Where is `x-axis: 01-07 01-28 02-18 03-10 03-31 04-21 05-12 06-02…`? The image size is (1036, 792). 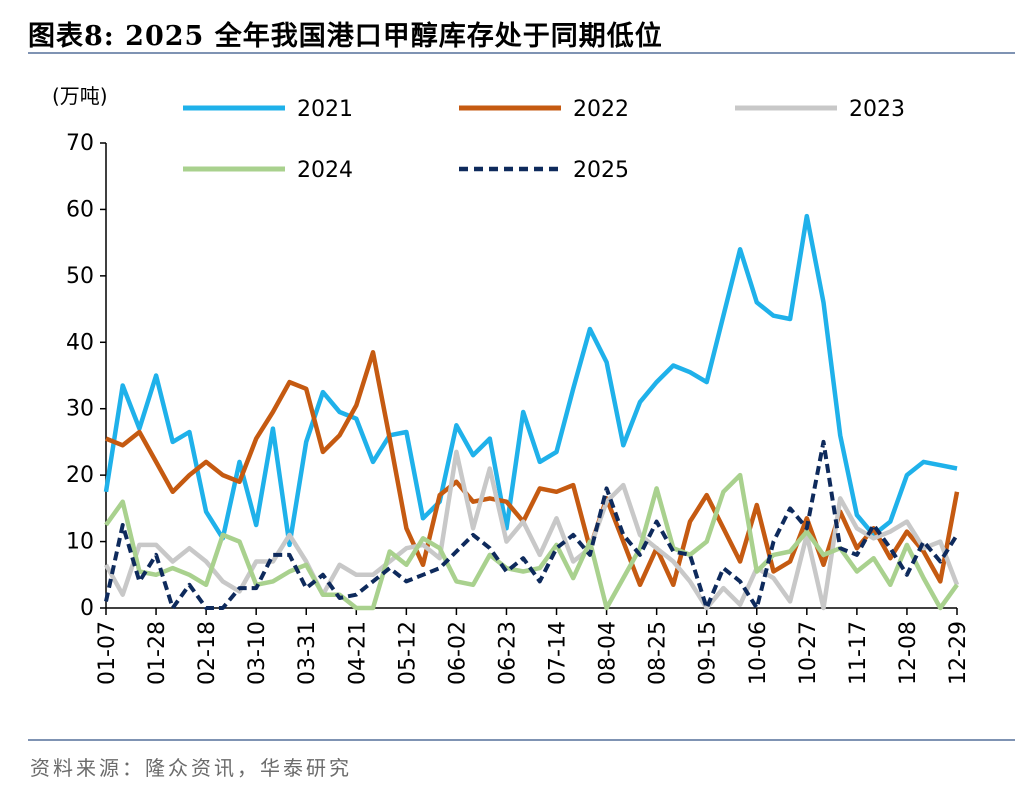 x-axis: 01-07 01-28 02-18 03-10 03-31 04-21 05-12 06-02… is located at coordinates (533, 646).